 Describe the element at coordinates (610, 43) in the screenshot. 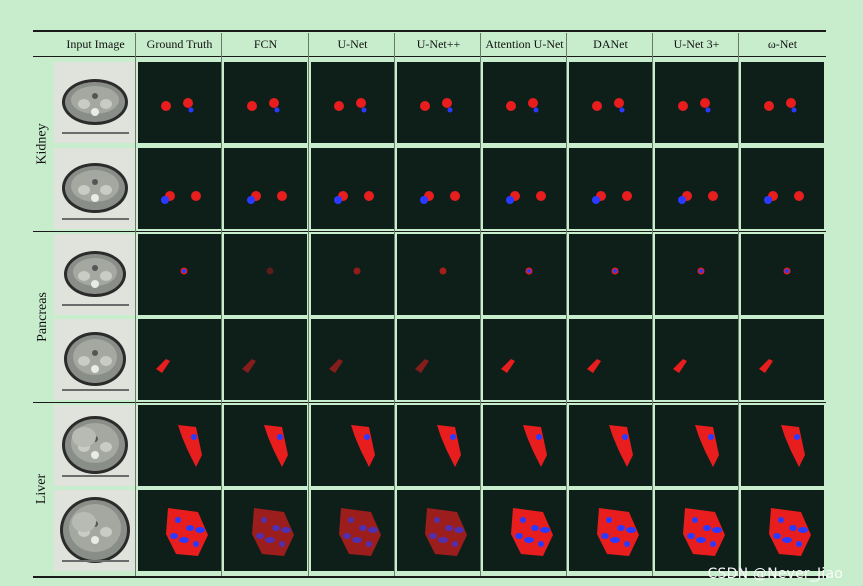

I see `column-header-6: DANet` at that location.